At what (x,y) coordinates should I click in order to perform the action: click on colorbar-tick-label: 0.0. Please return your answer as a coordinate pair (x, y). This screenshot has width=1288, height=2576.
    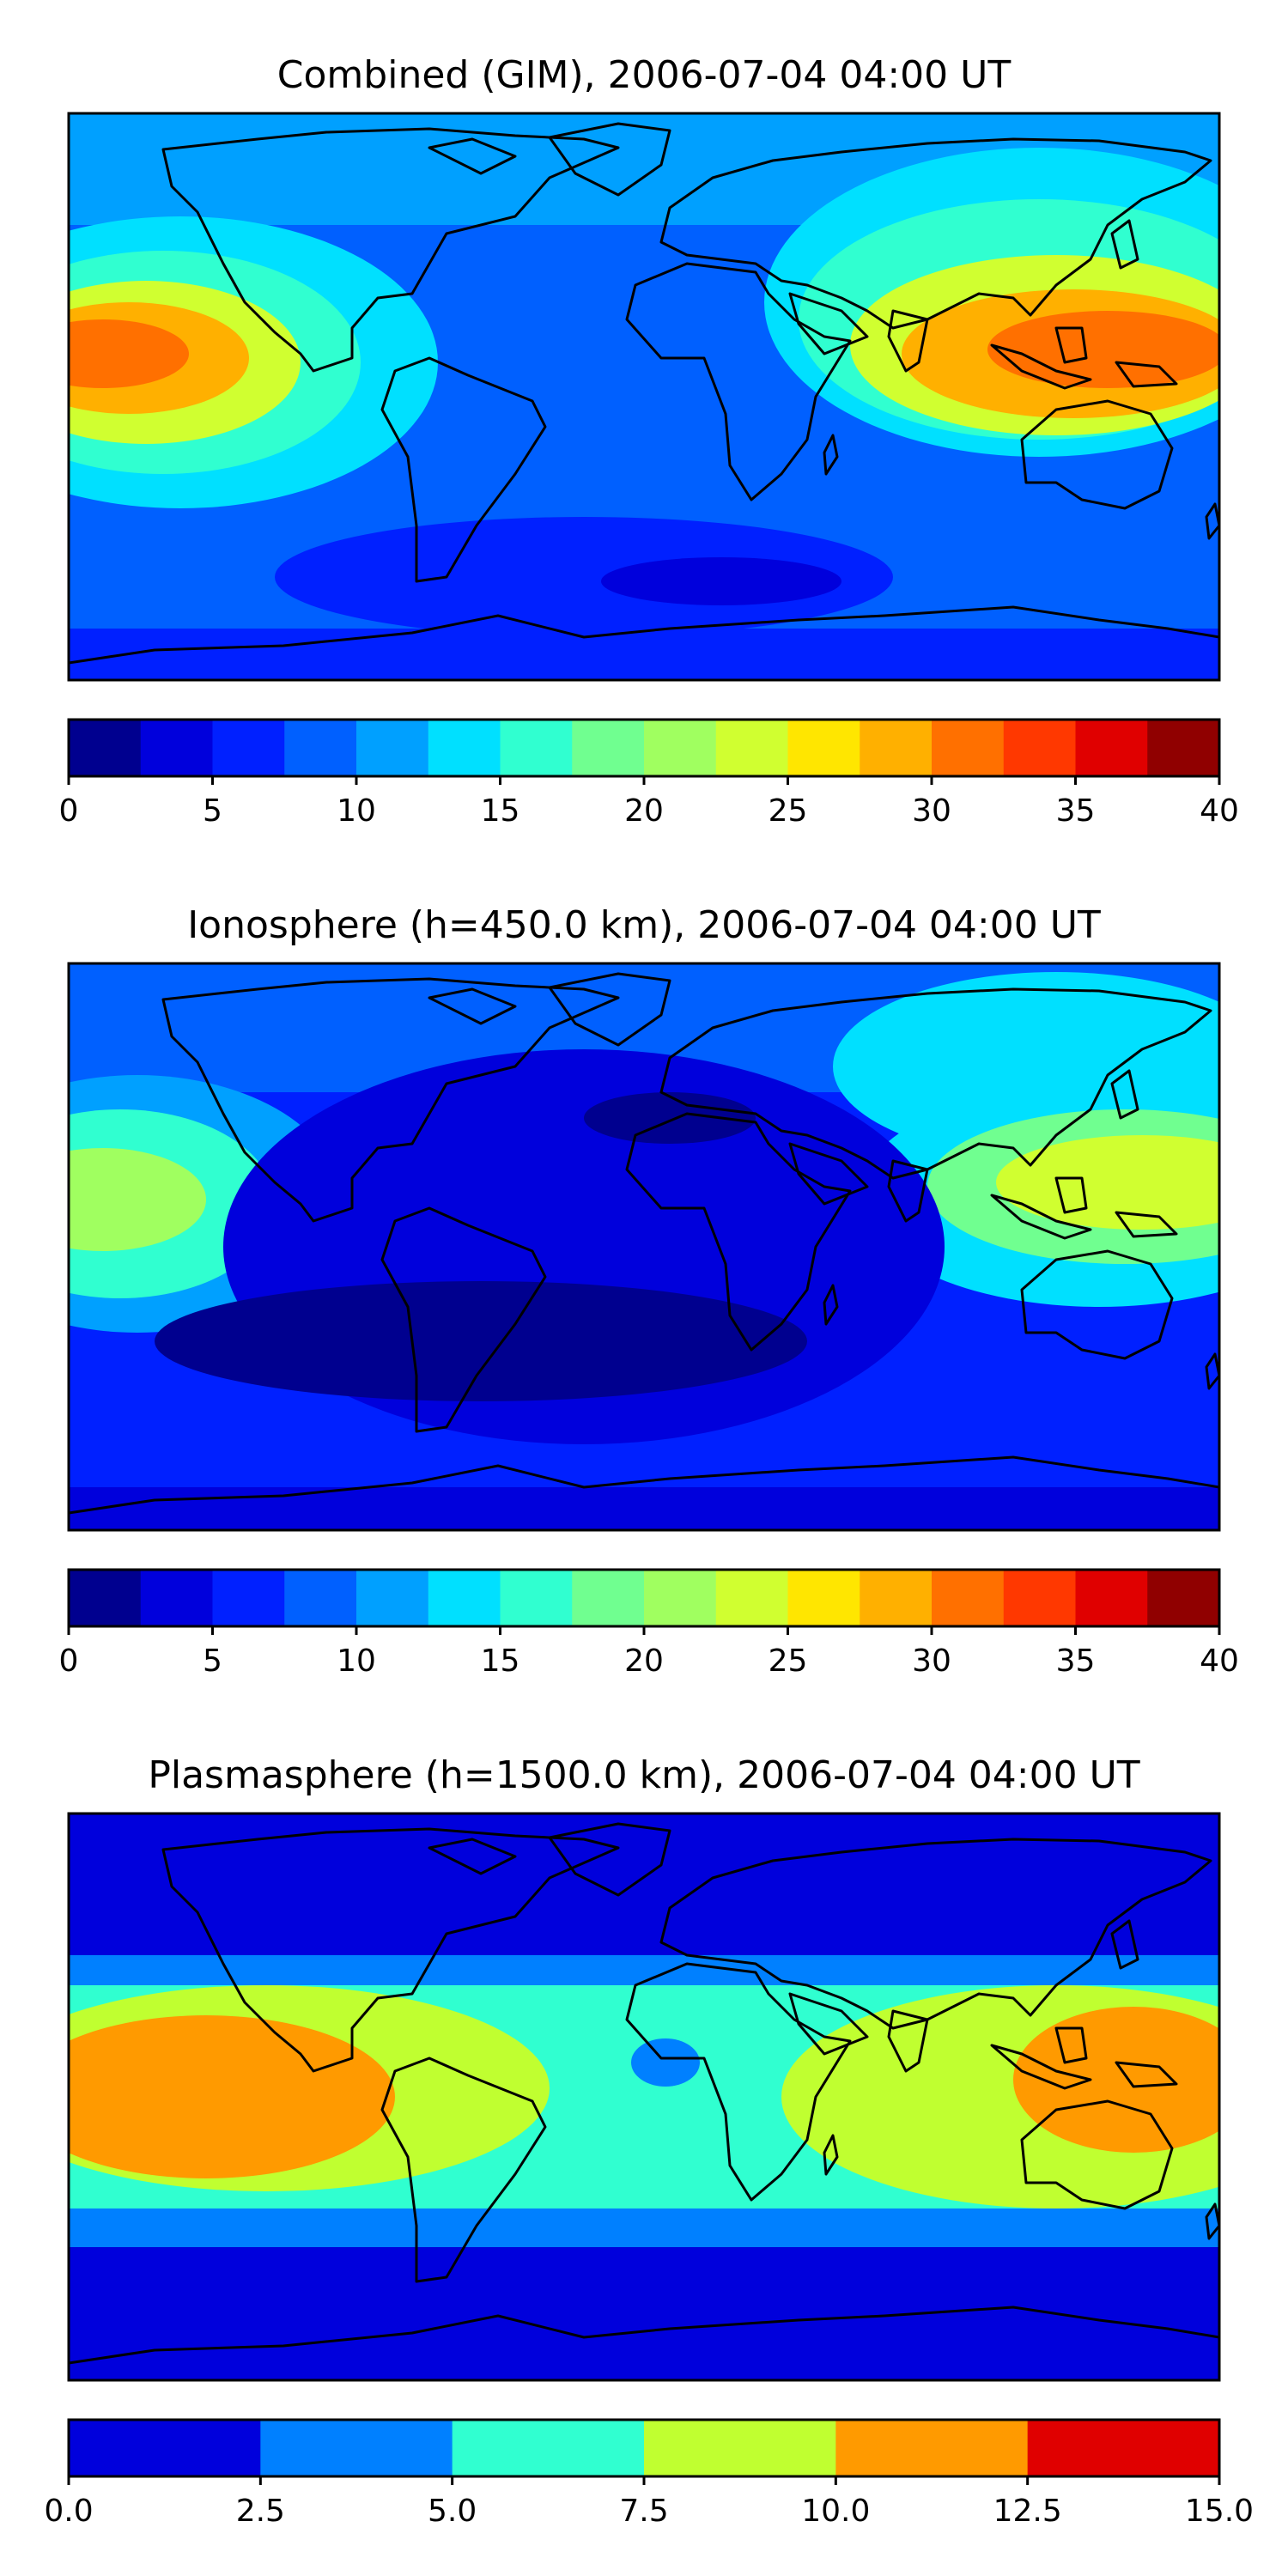
    Looking at the image, I should click on (69, 2511).